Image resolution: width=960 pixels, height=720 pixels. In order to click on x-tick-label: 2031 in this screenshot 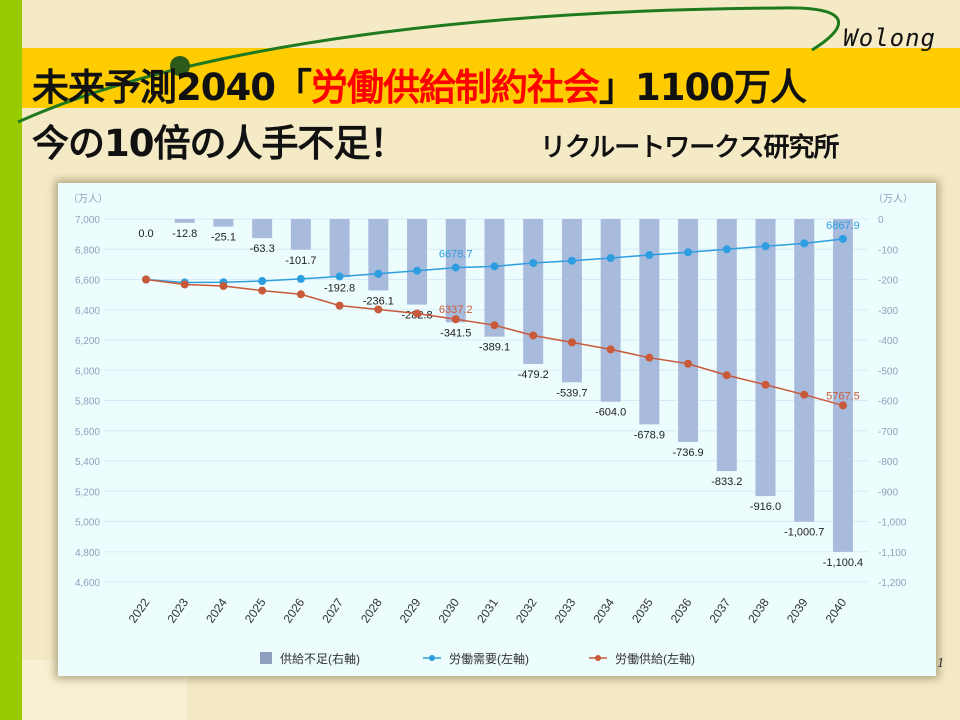, I will do `click(487, 610)`.